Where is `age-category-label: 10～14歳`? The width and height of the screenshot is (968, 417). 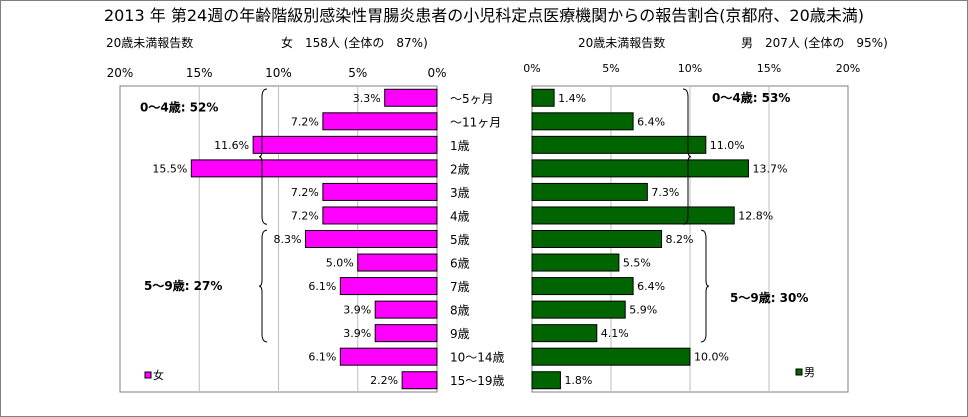
age-category-label: 10～14歳 is located at coordinates (477, 358).